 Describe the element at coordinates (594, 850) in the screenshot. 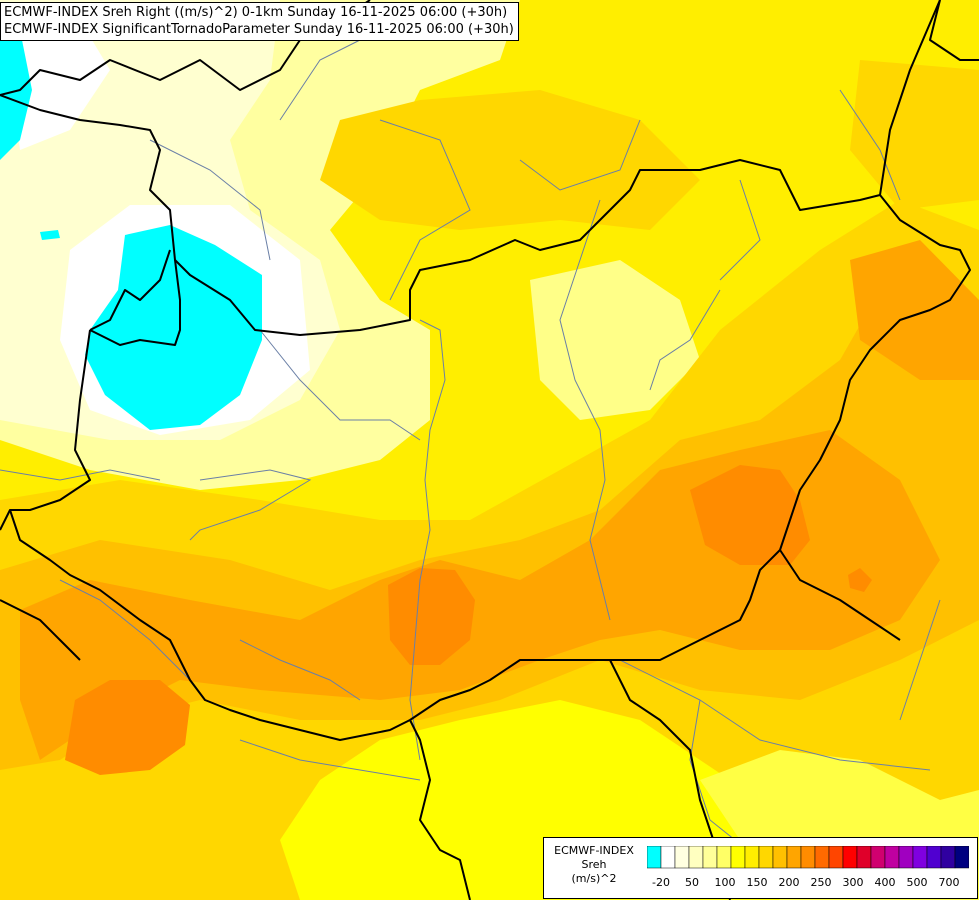

I see `legend-title-model: ECMWF-INDEX` at that location.